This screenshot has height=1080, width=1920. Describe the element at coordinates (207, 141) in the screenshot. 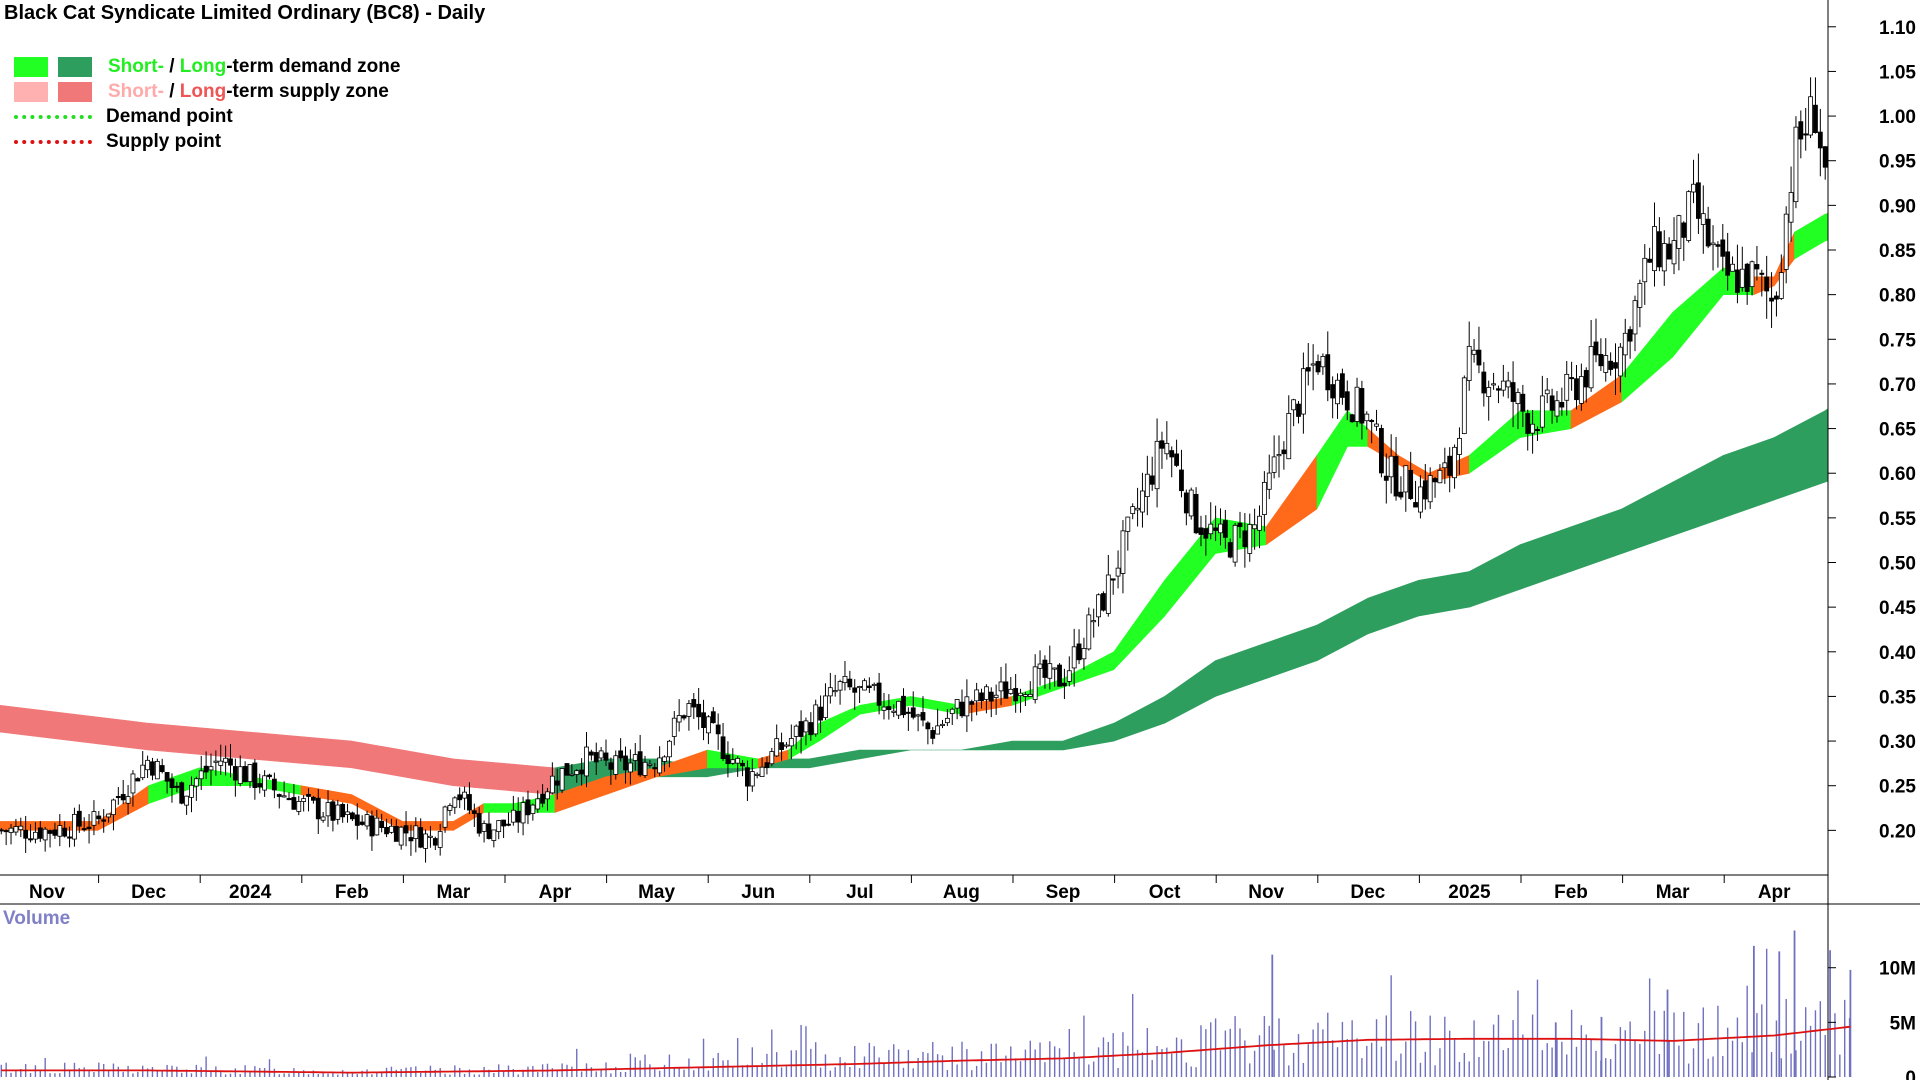

I see `legend-supply-point: Supply point` at that location.